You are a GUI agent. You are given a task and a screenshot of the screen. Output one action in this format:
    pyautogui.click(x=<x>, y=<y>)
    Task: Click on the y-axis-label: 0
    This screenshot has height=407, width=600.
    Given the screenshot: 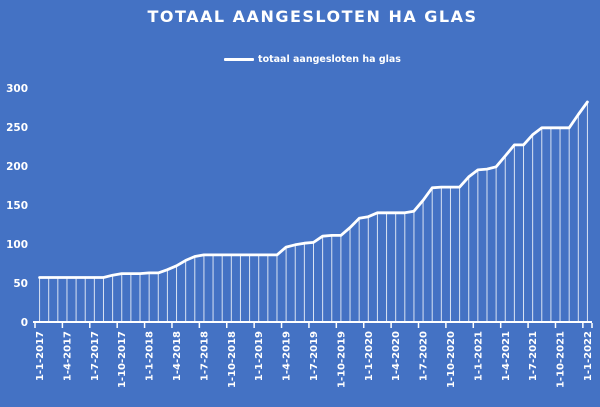 What is the action you would take?
    pyautogui.click(x=24, y=323)
    